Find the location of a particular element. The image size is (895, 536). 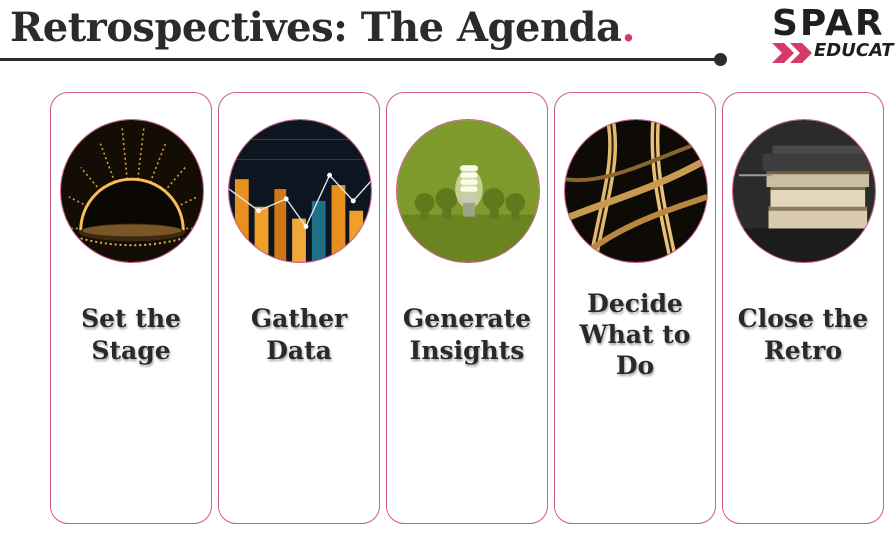

title-underline-end-dot is located at coordinates (720, 59).